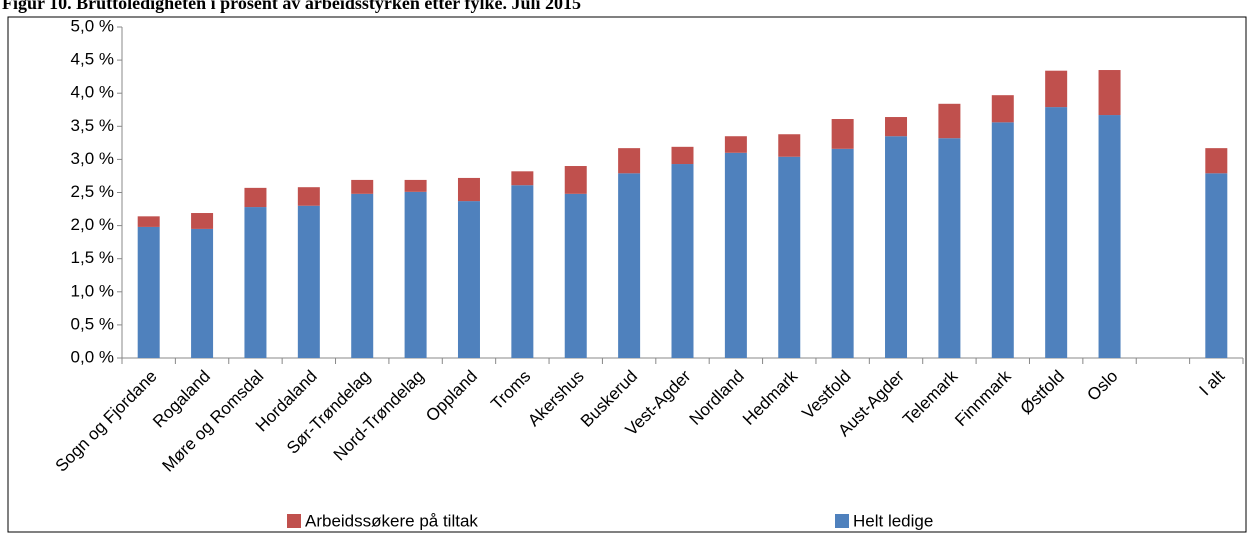 This screenshot has height=534, width=1253. What do you see at coordinates (1043, 393) in the screenshot?
I see `x-tick-label: Østfold` at bounding box center [1043, 393].